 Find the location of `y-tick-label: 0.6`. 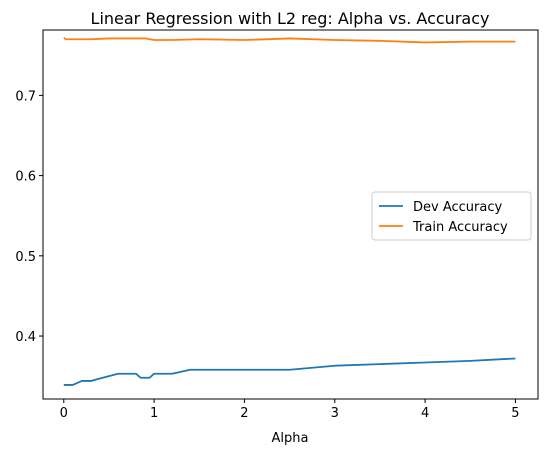

y-tick-label: 0.6 is located at coordinates (25, 177).